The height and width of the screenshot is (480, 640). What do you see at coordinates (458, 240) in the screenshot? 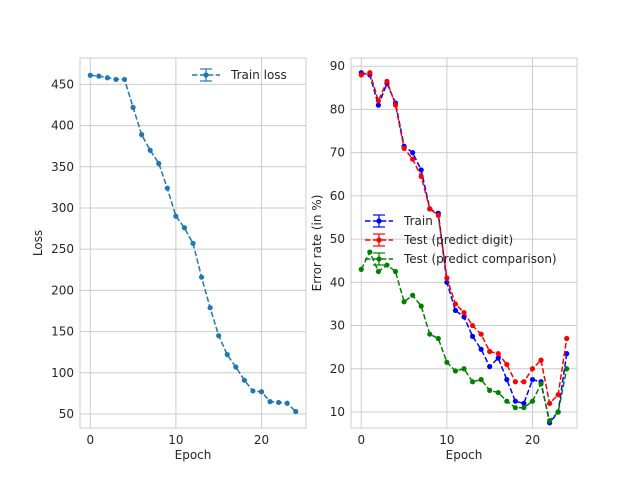
I see `legend-label: Test (predict digit)` at bounding box center [458, 240].